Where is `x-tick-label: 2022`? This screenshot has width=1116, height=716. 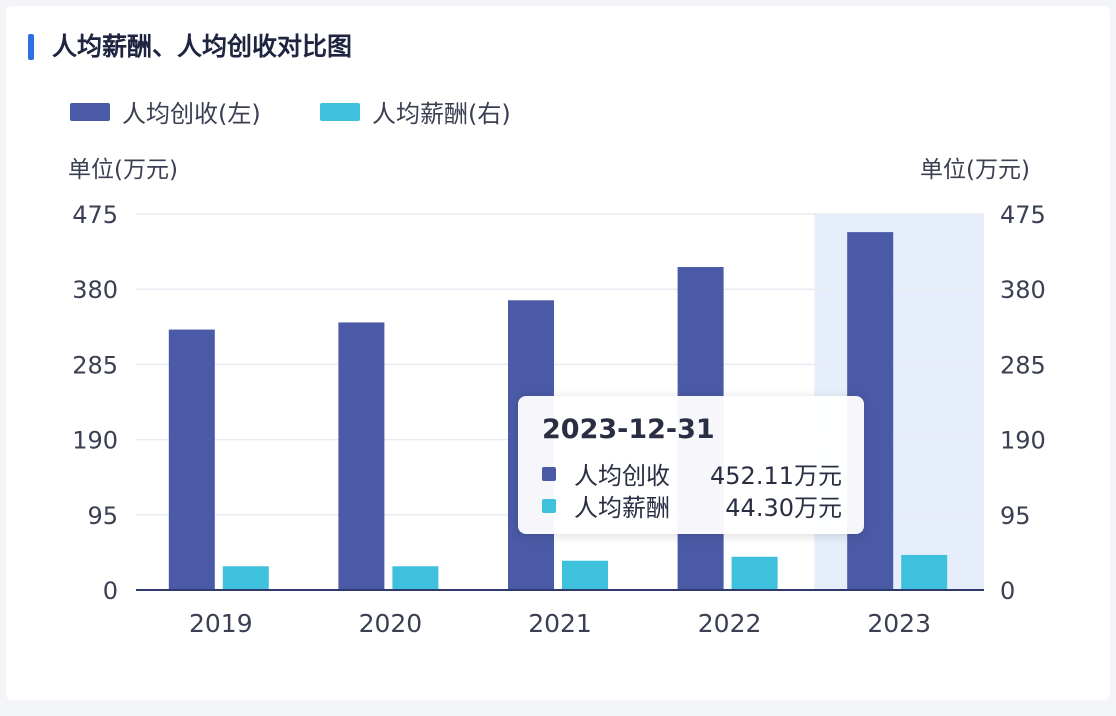 x-tick-label: 2022 is located at coordinates (730, 623).